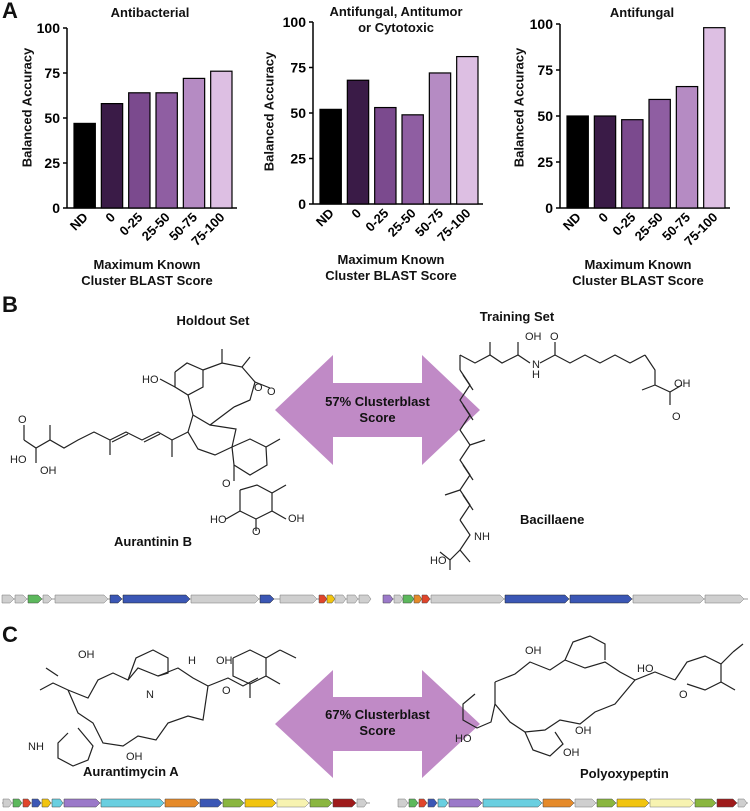 Image resolution: width=750 pixels, height=811 pixels. I want to click on chart-1-ytick-label: 100, so click(49, 28).